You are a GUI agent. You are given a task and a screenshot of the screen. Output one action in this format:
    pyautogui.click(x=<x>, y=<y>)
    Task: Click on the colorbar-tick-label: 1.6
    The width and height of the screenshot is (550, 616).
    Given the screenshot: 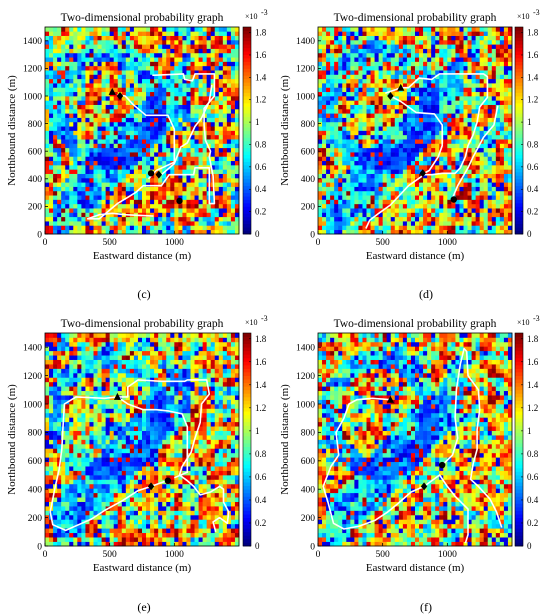 What is the action you would take?
    pyautogui.click(x=261, y=55)
    